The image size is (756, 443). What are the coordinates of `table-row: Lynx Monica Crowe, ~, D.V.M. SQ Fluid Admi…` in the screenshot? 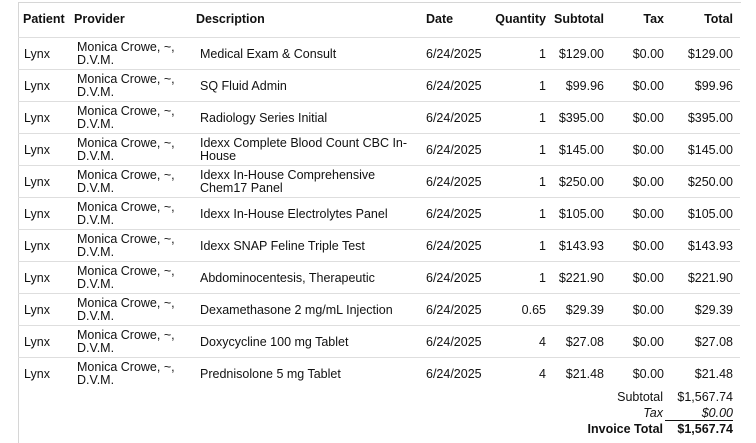 It's located at (379, 85).